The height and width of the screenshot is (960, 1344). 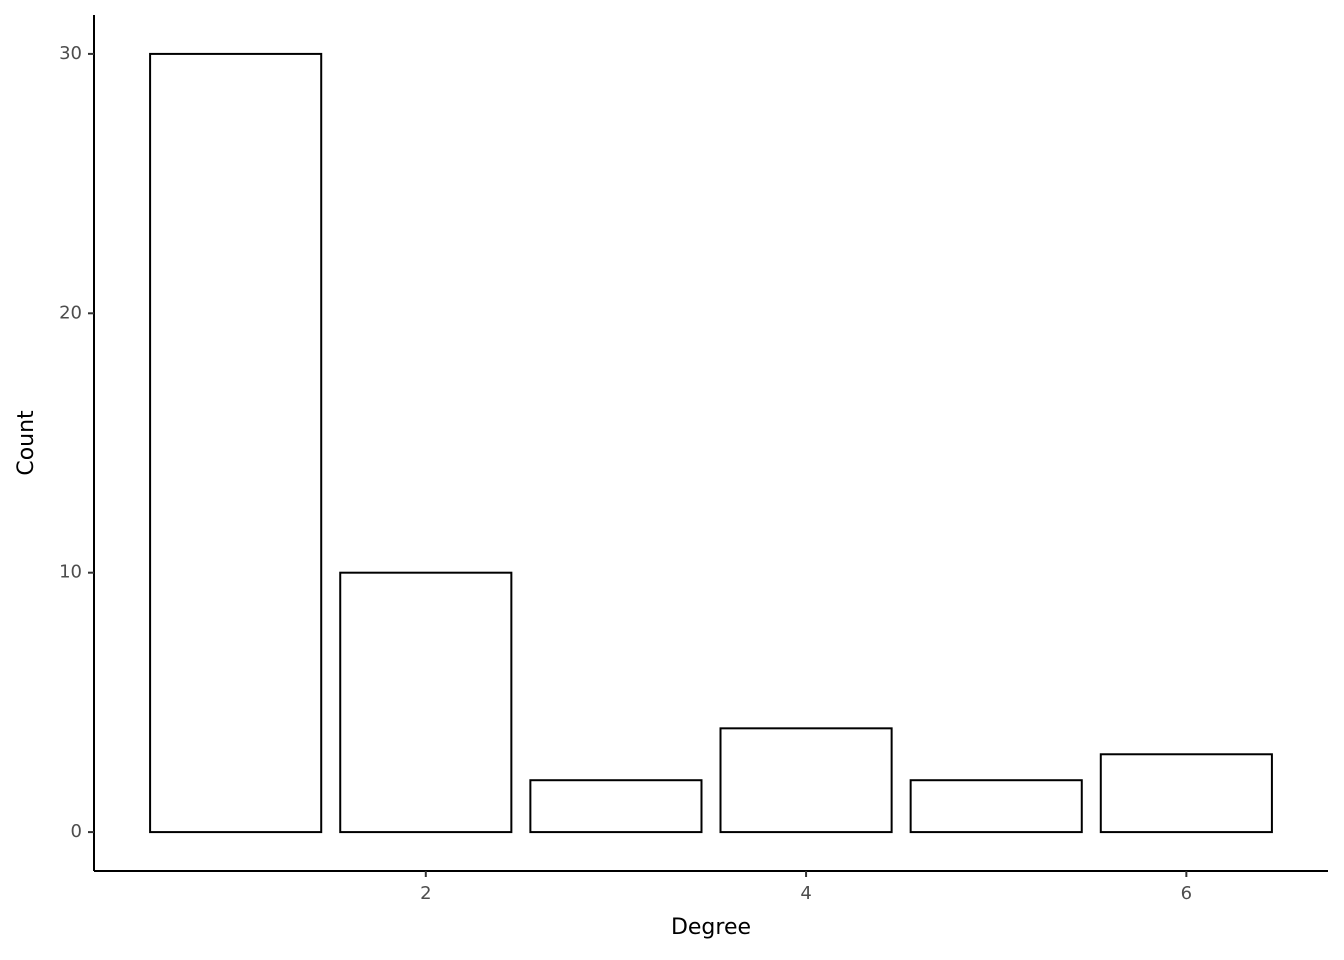 I want to click on y-tick-label: 20, so click(x=70, y=312).